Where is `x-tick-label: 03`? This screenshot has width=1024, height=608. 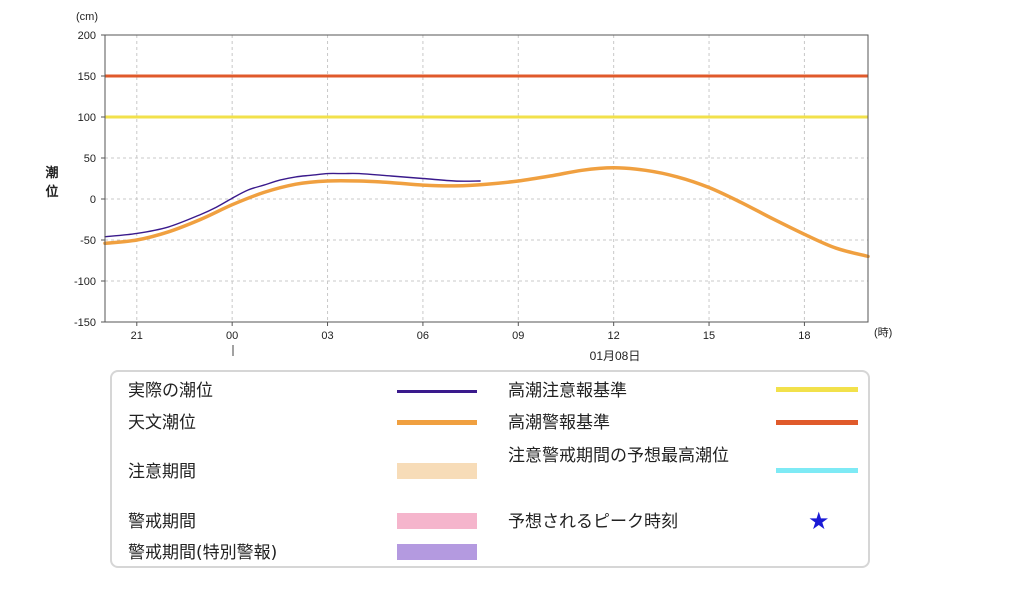 x-tick-label: 03 is located at coordinates (327, 336).